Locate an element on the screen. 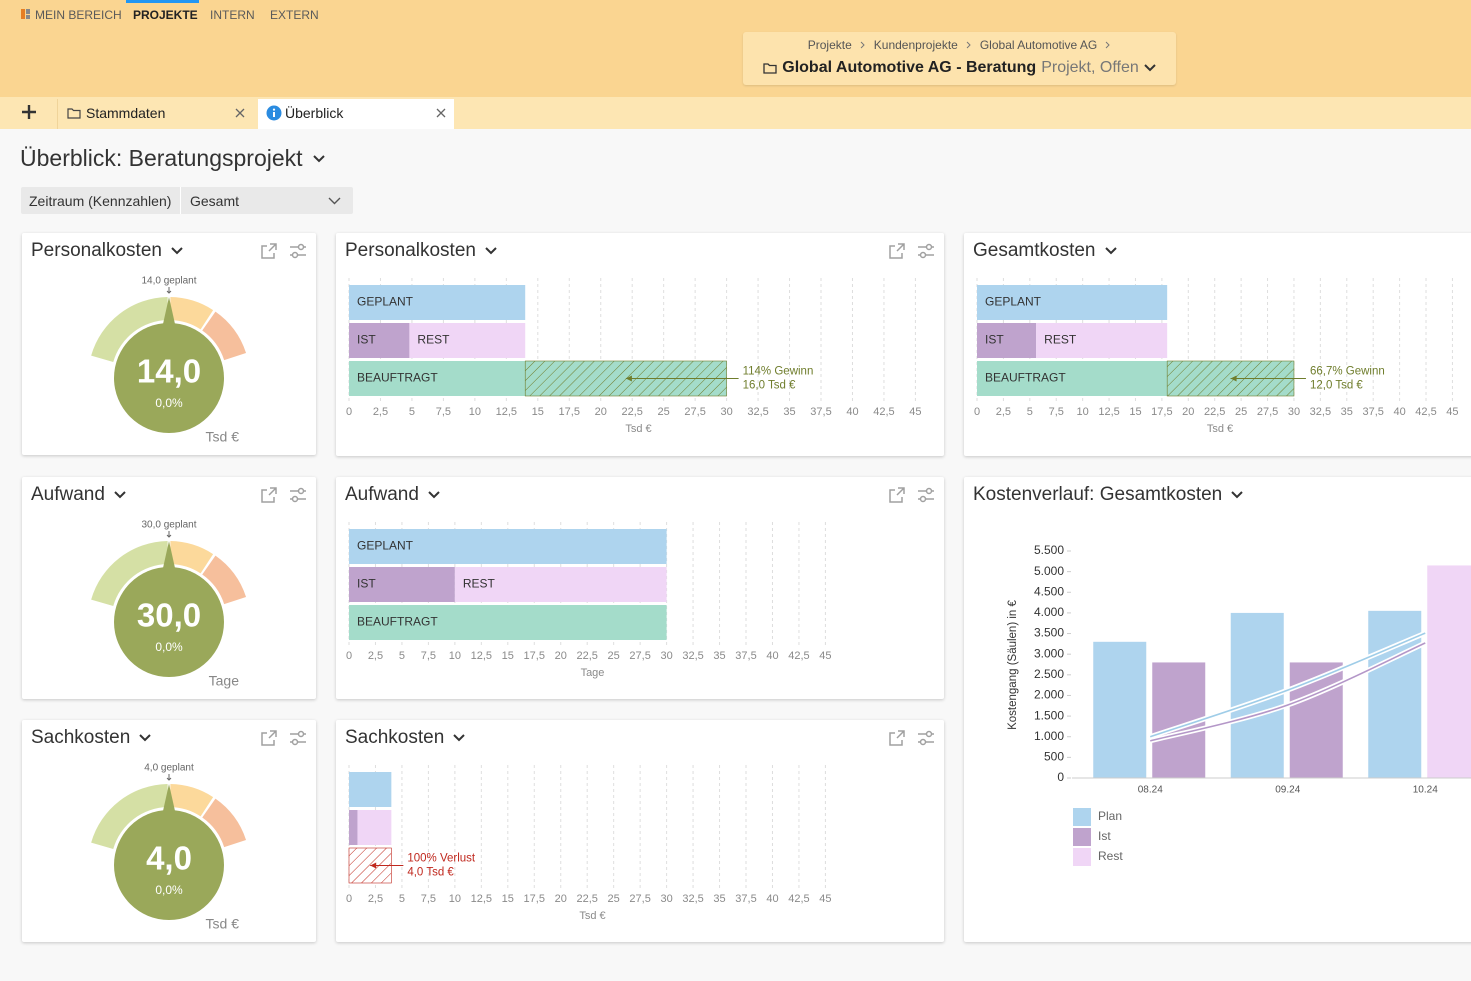 Image resolution: width=1471 pixels, height=981 pixels. line is located at coordinates (1288, 692).